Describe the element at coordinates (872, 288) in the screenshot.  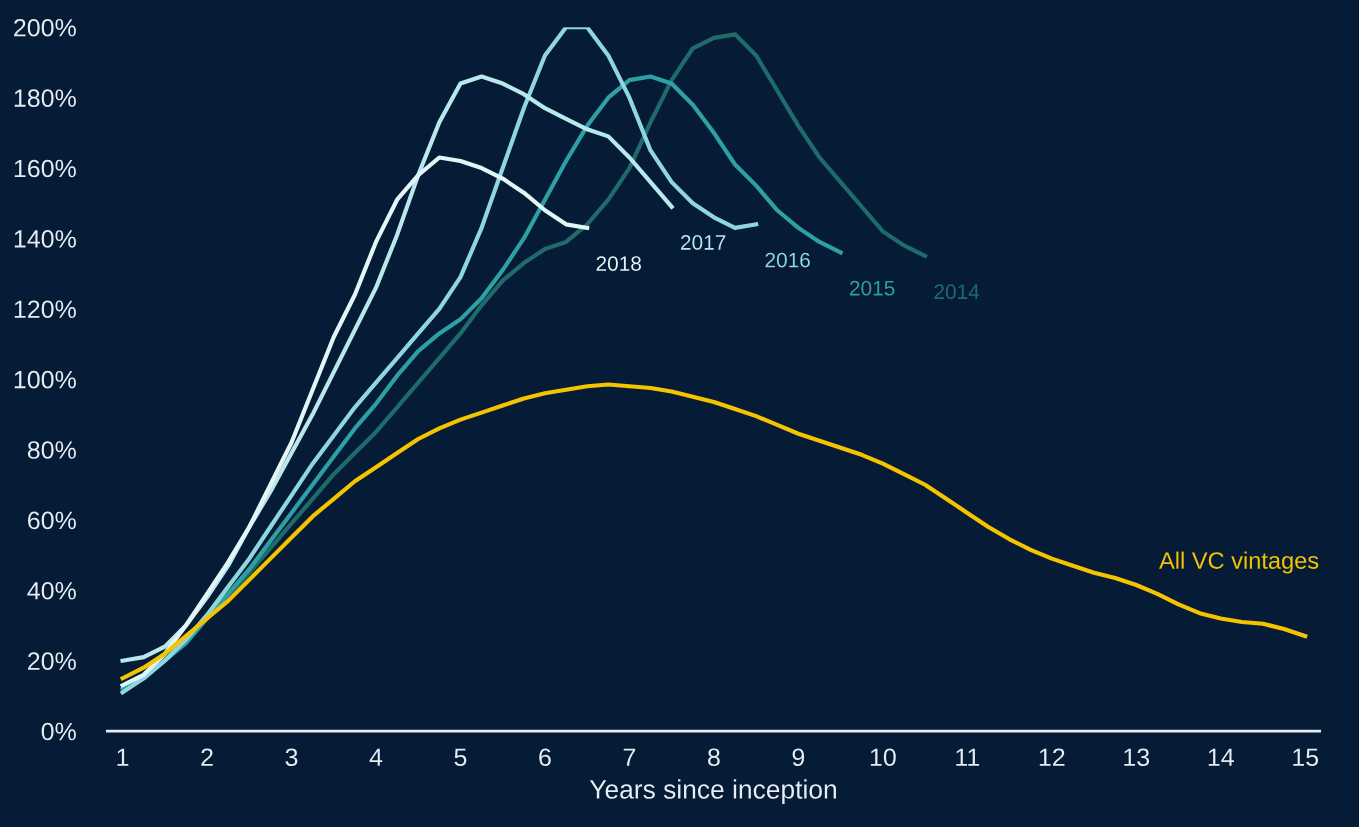
I see `series-label: 2015` at that location.